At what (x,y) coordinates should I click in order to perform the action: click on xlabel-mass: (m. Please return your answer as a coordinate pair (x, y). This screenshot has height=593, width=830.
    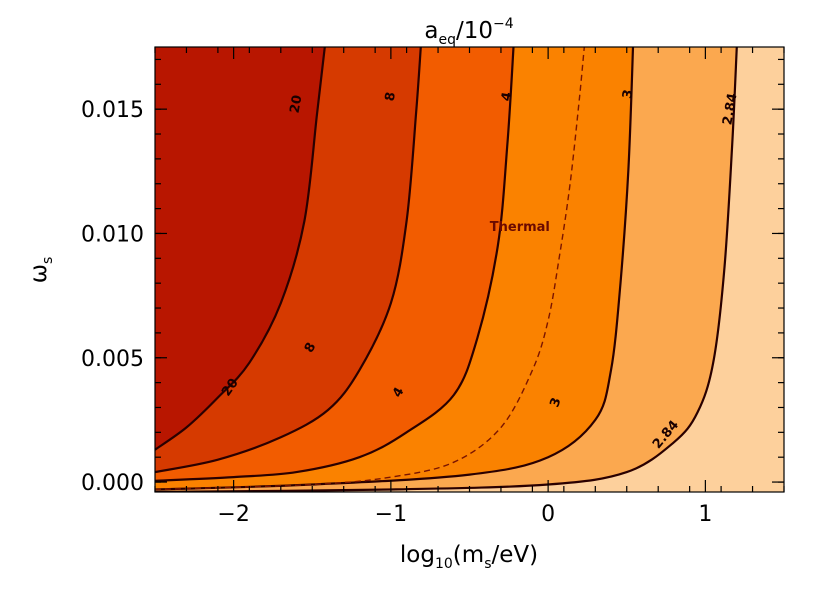
    Looking at the image, I should click on (468, 555).